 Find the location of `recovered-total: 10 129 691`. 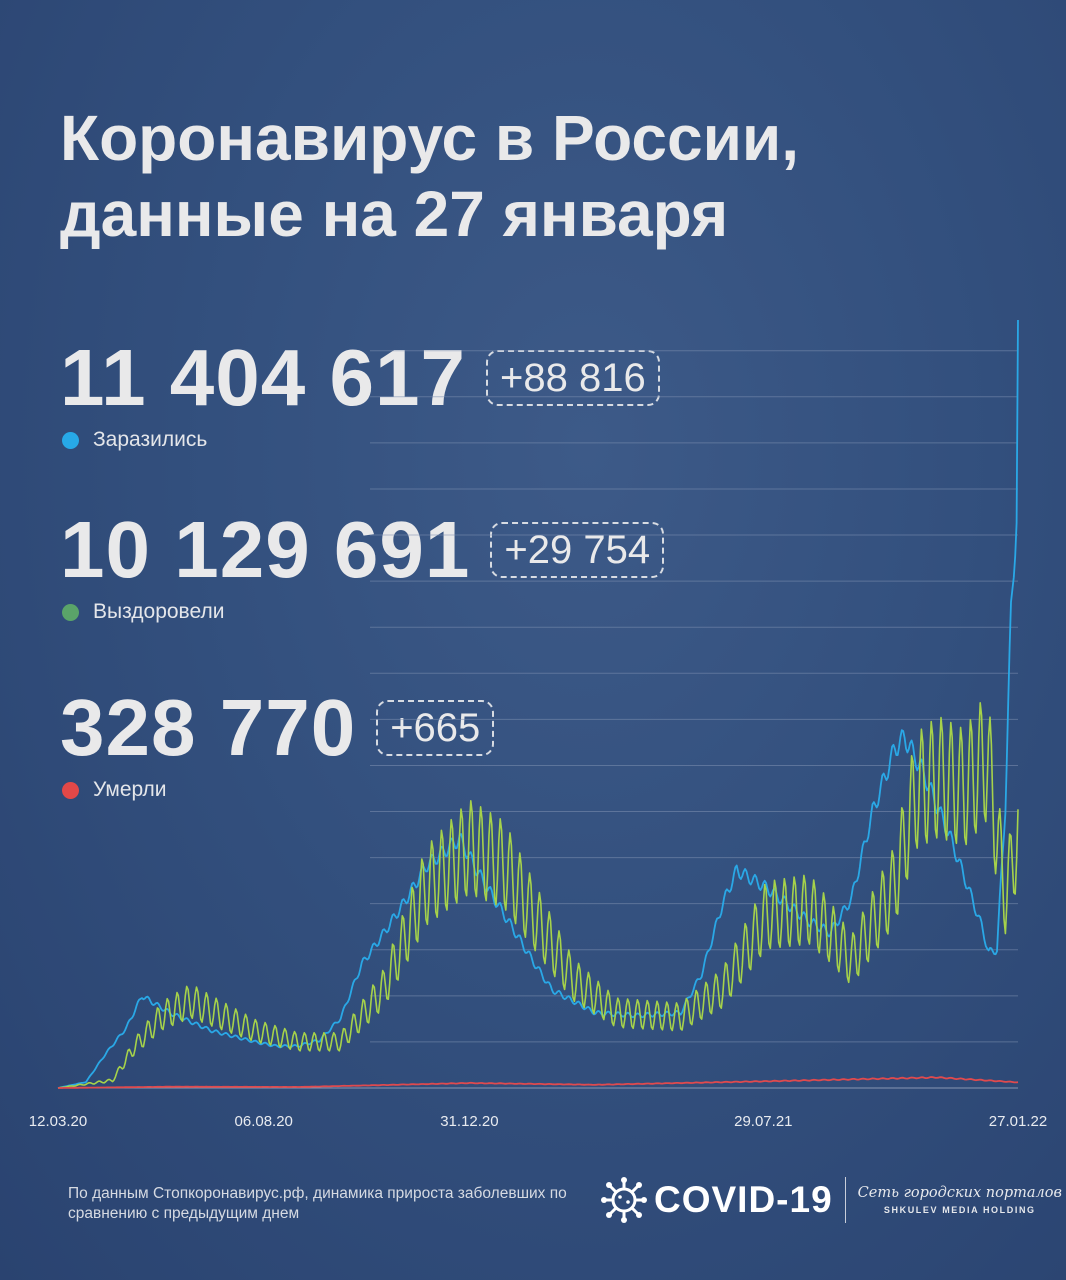

recovered-total: 10 129 691 is located at coordinates (265, 549).